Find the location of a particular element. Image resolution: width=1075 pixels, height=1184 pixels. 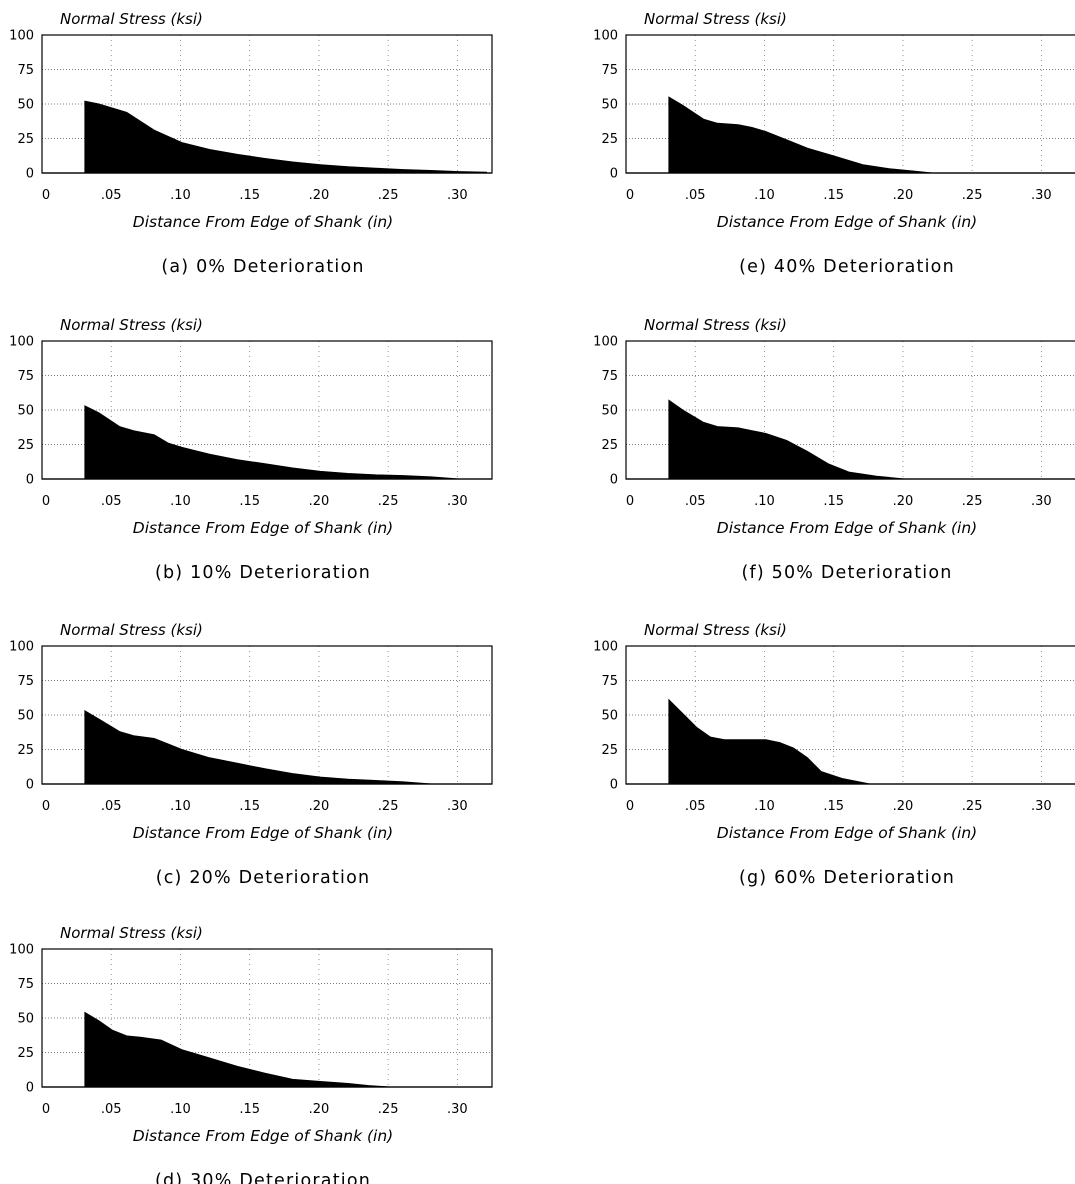

panel-caption: (a) 0% Deterioration is located at coordinates (262, 267).